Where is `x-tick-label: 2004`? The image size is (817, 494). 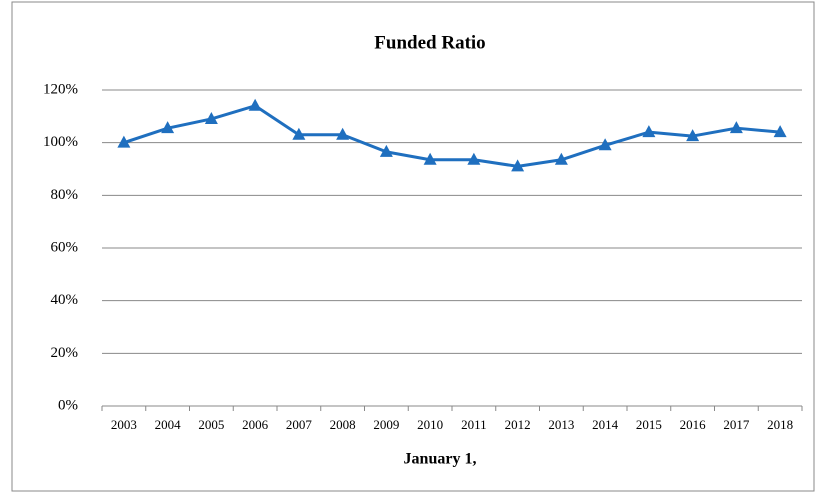
x-tick-label: 2004 is located at coordinates (168, 424).